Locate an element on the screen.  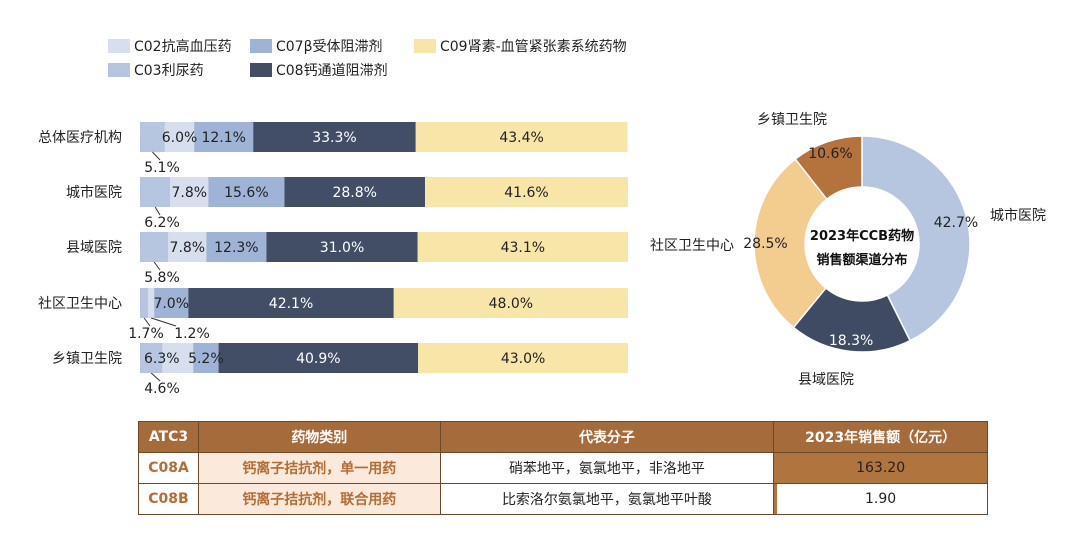
data-label-c08: 42.1% is located at coordinates (291, 304).